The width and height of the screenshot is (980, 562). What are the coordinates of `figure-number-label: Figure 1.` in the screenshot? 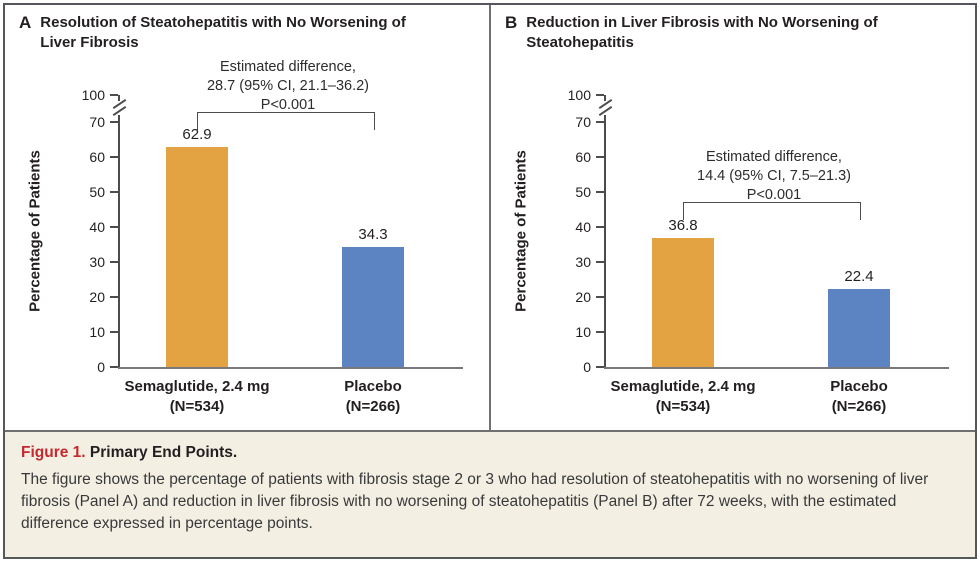 It's located at (53, 452).